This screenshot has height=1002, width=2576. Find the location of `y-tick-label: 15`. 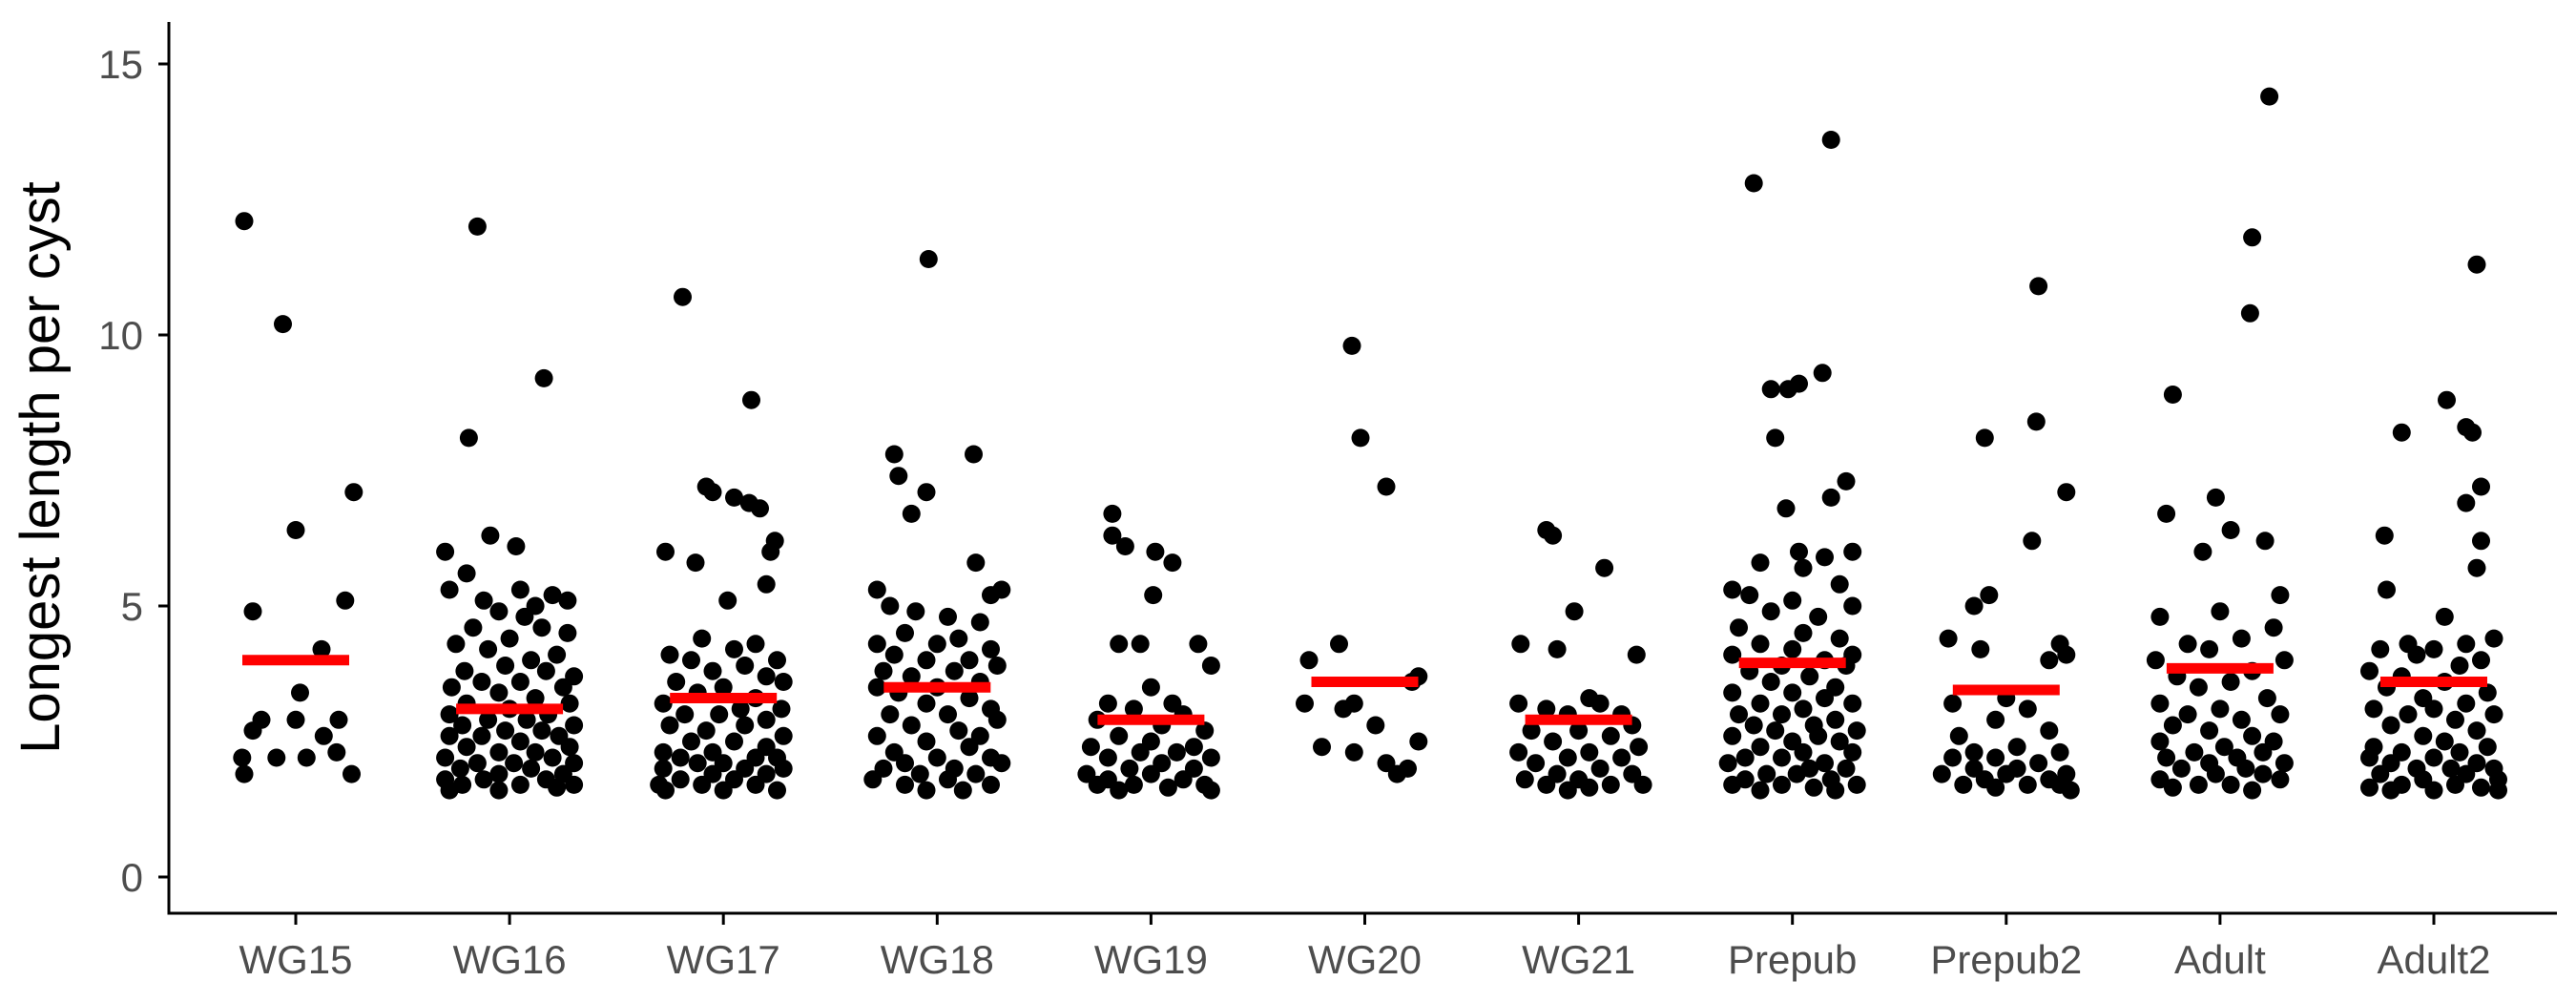

y-tick-label: 15 is located at coordinates (120, 64).